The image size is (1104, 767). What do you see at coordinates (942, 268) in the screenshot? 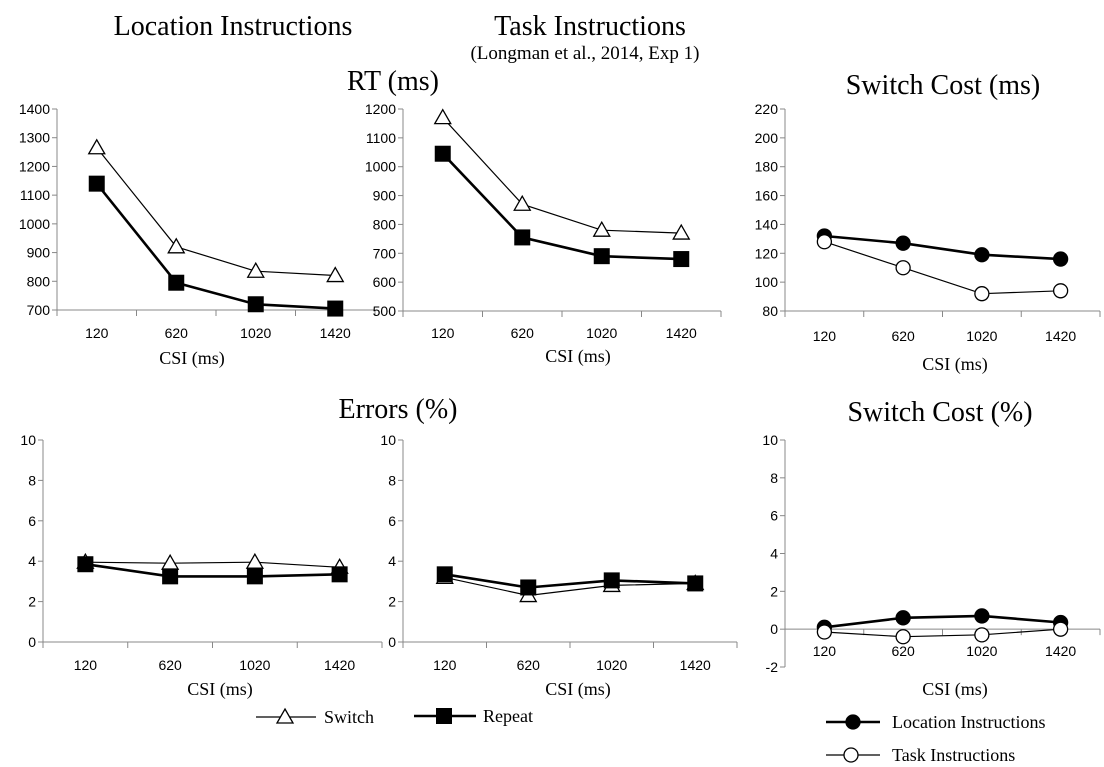
I see `series-line-task-instructions` at bounding box center [942, 268].